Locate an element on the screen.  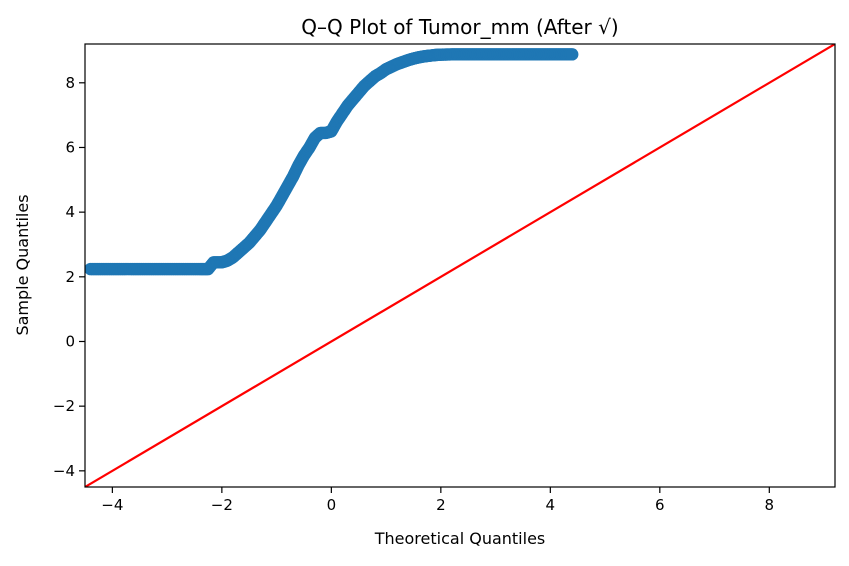
chart-title: Q–Q Plot of Tumor_mm (After √) is located at coordinates (459, 27).